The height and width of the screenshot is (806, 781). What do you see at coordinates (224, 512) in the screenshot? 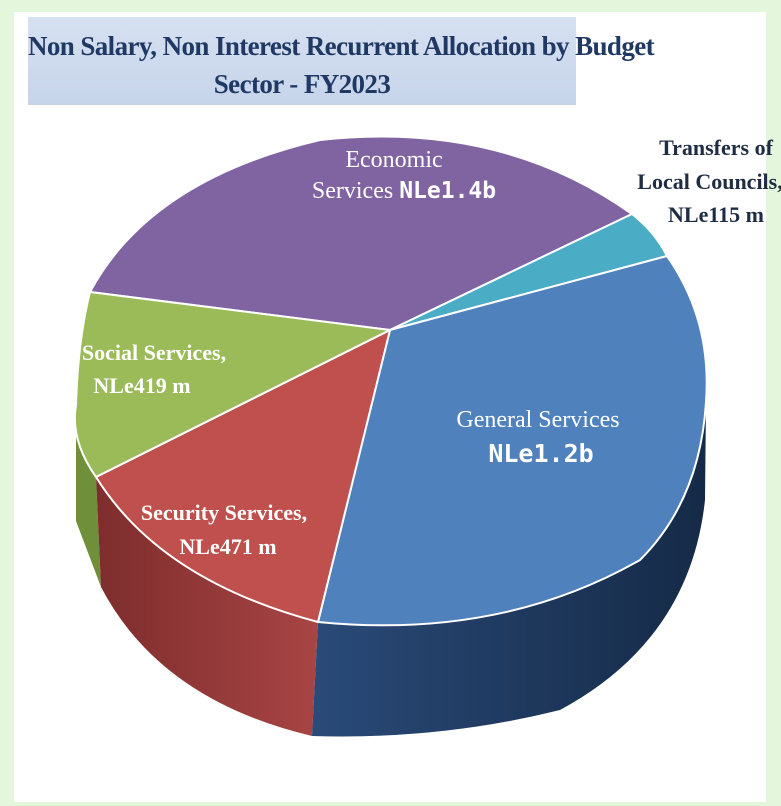
I see `label-security-name: Security Services,` at bounding box center [224, 512].